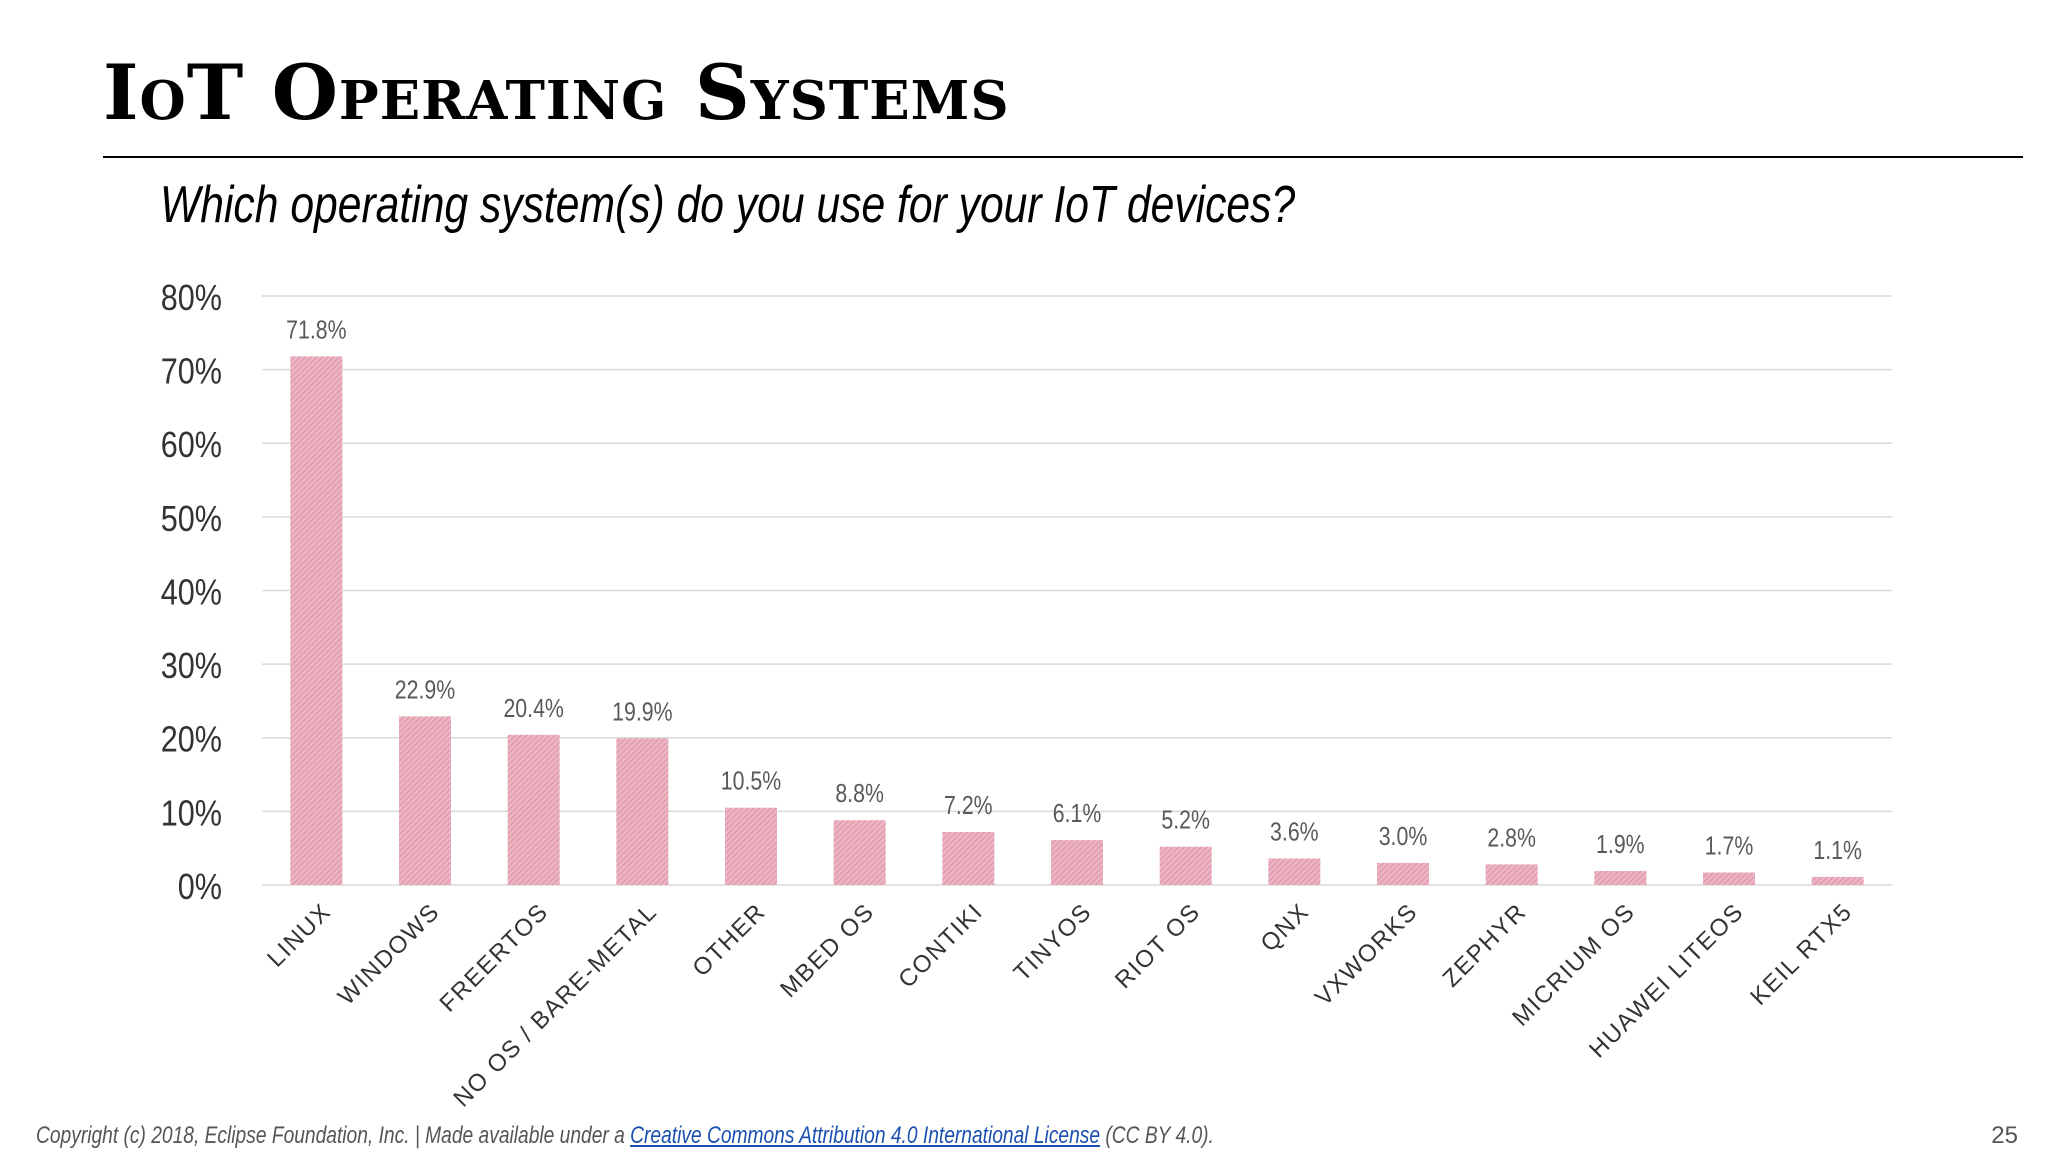  What do you see at coordinates (751, 782) in the screenshot?
I see `data-label: 10.5%` at bounding box center [751, 782].